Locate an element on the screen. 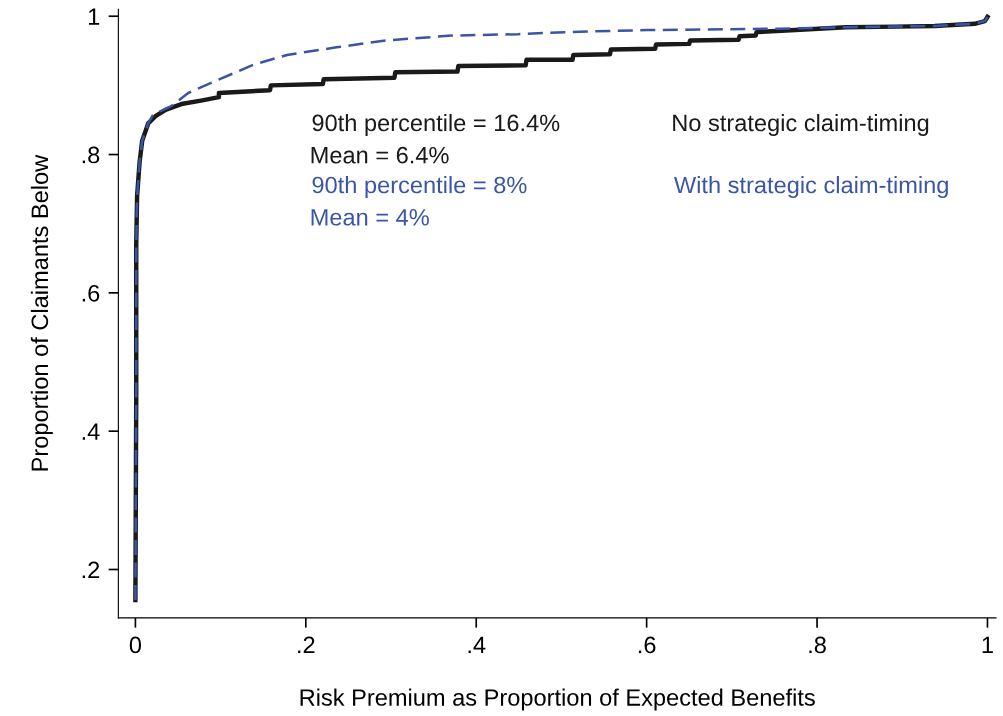  y-tick-label: .2 is located at coordinates (91, 570).